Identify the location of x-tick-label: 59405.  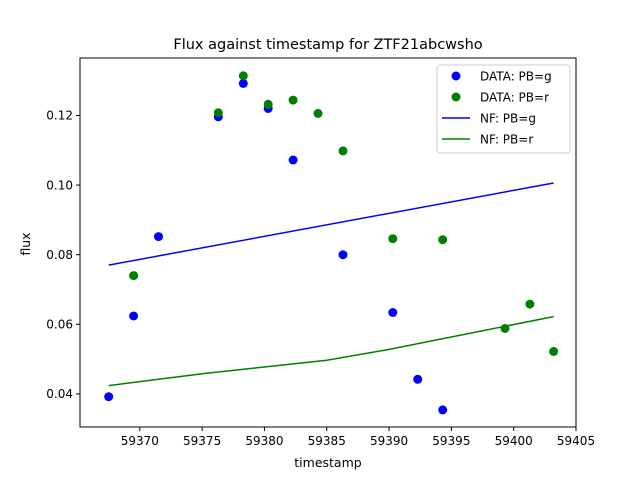
(576, 441).